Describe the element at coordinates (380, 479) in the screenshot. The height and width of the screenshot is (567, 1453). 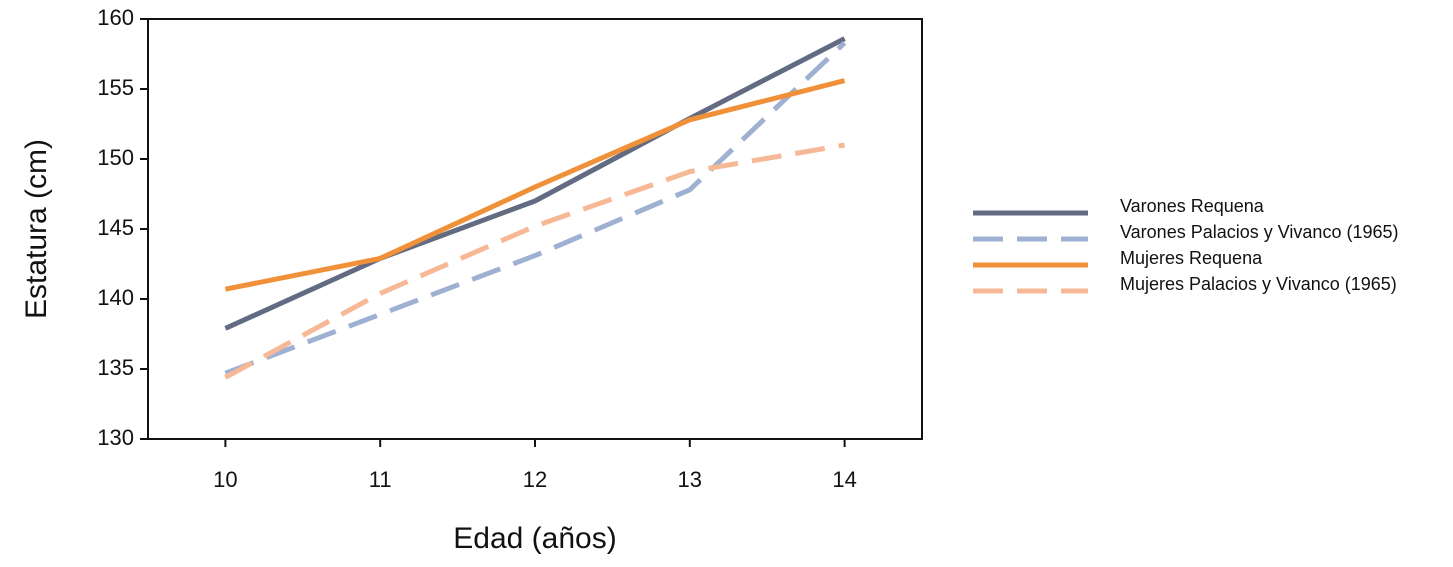
I see `x-tick-label: 11` at that location.